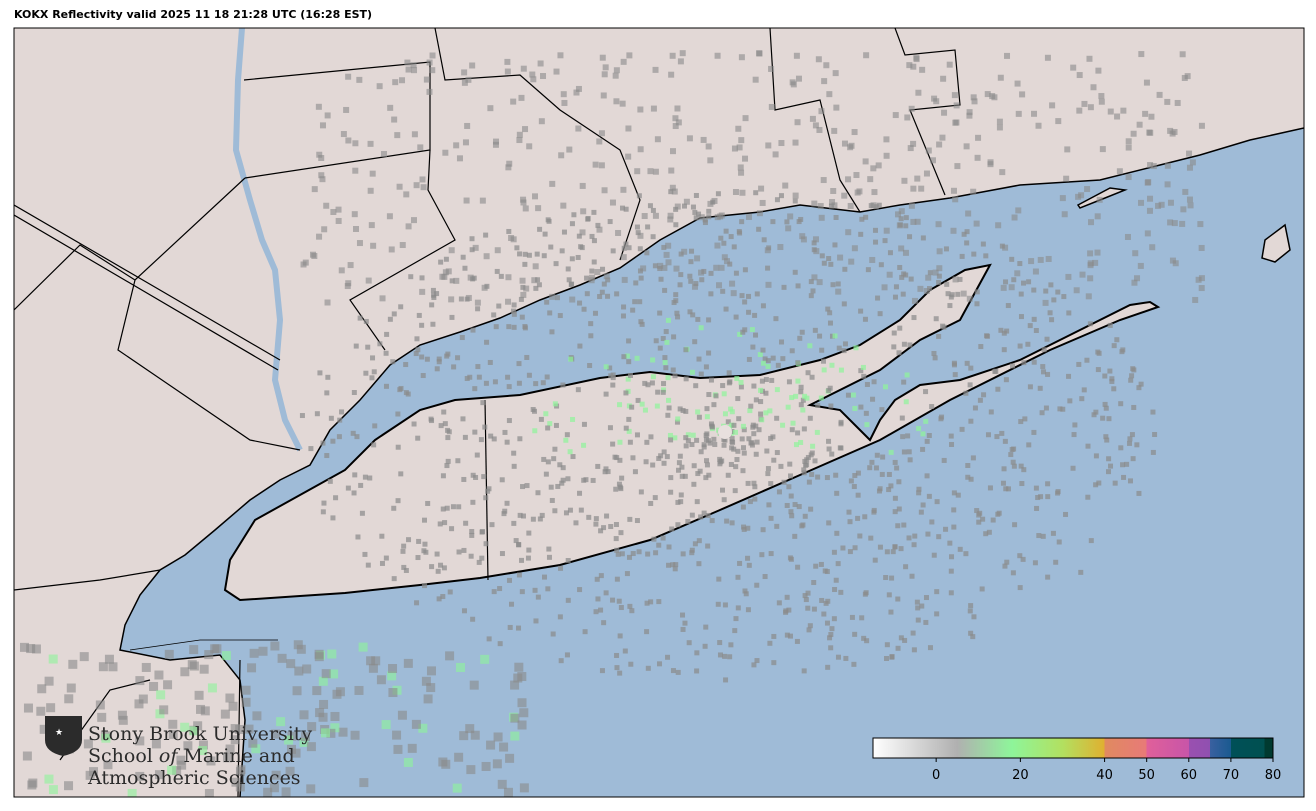 This screenshot has height=811, width=1316. What do you see at coordinates (1231, 775) in the screenshot?
I see `colorbar-tick-label: 70` at bounding box center [1231, 775].